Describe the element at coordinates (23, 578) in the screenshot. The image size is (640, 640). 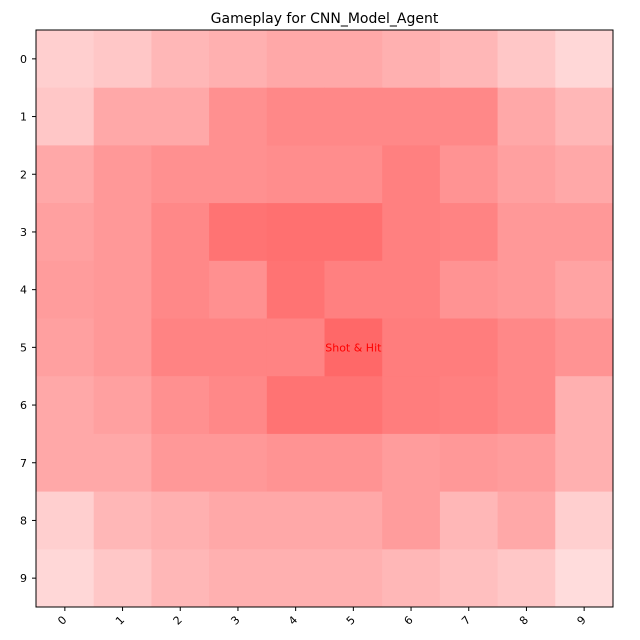
I see `y-tick-label: 9` at that location.